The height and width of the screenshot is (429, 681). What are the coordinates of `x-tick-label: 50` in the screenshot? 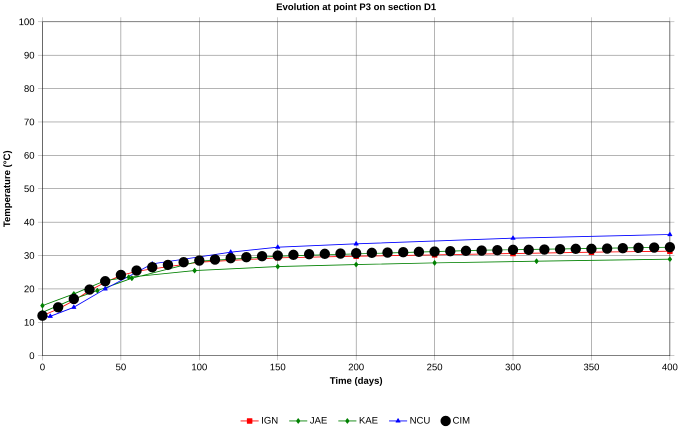 It's located at (121, 366).